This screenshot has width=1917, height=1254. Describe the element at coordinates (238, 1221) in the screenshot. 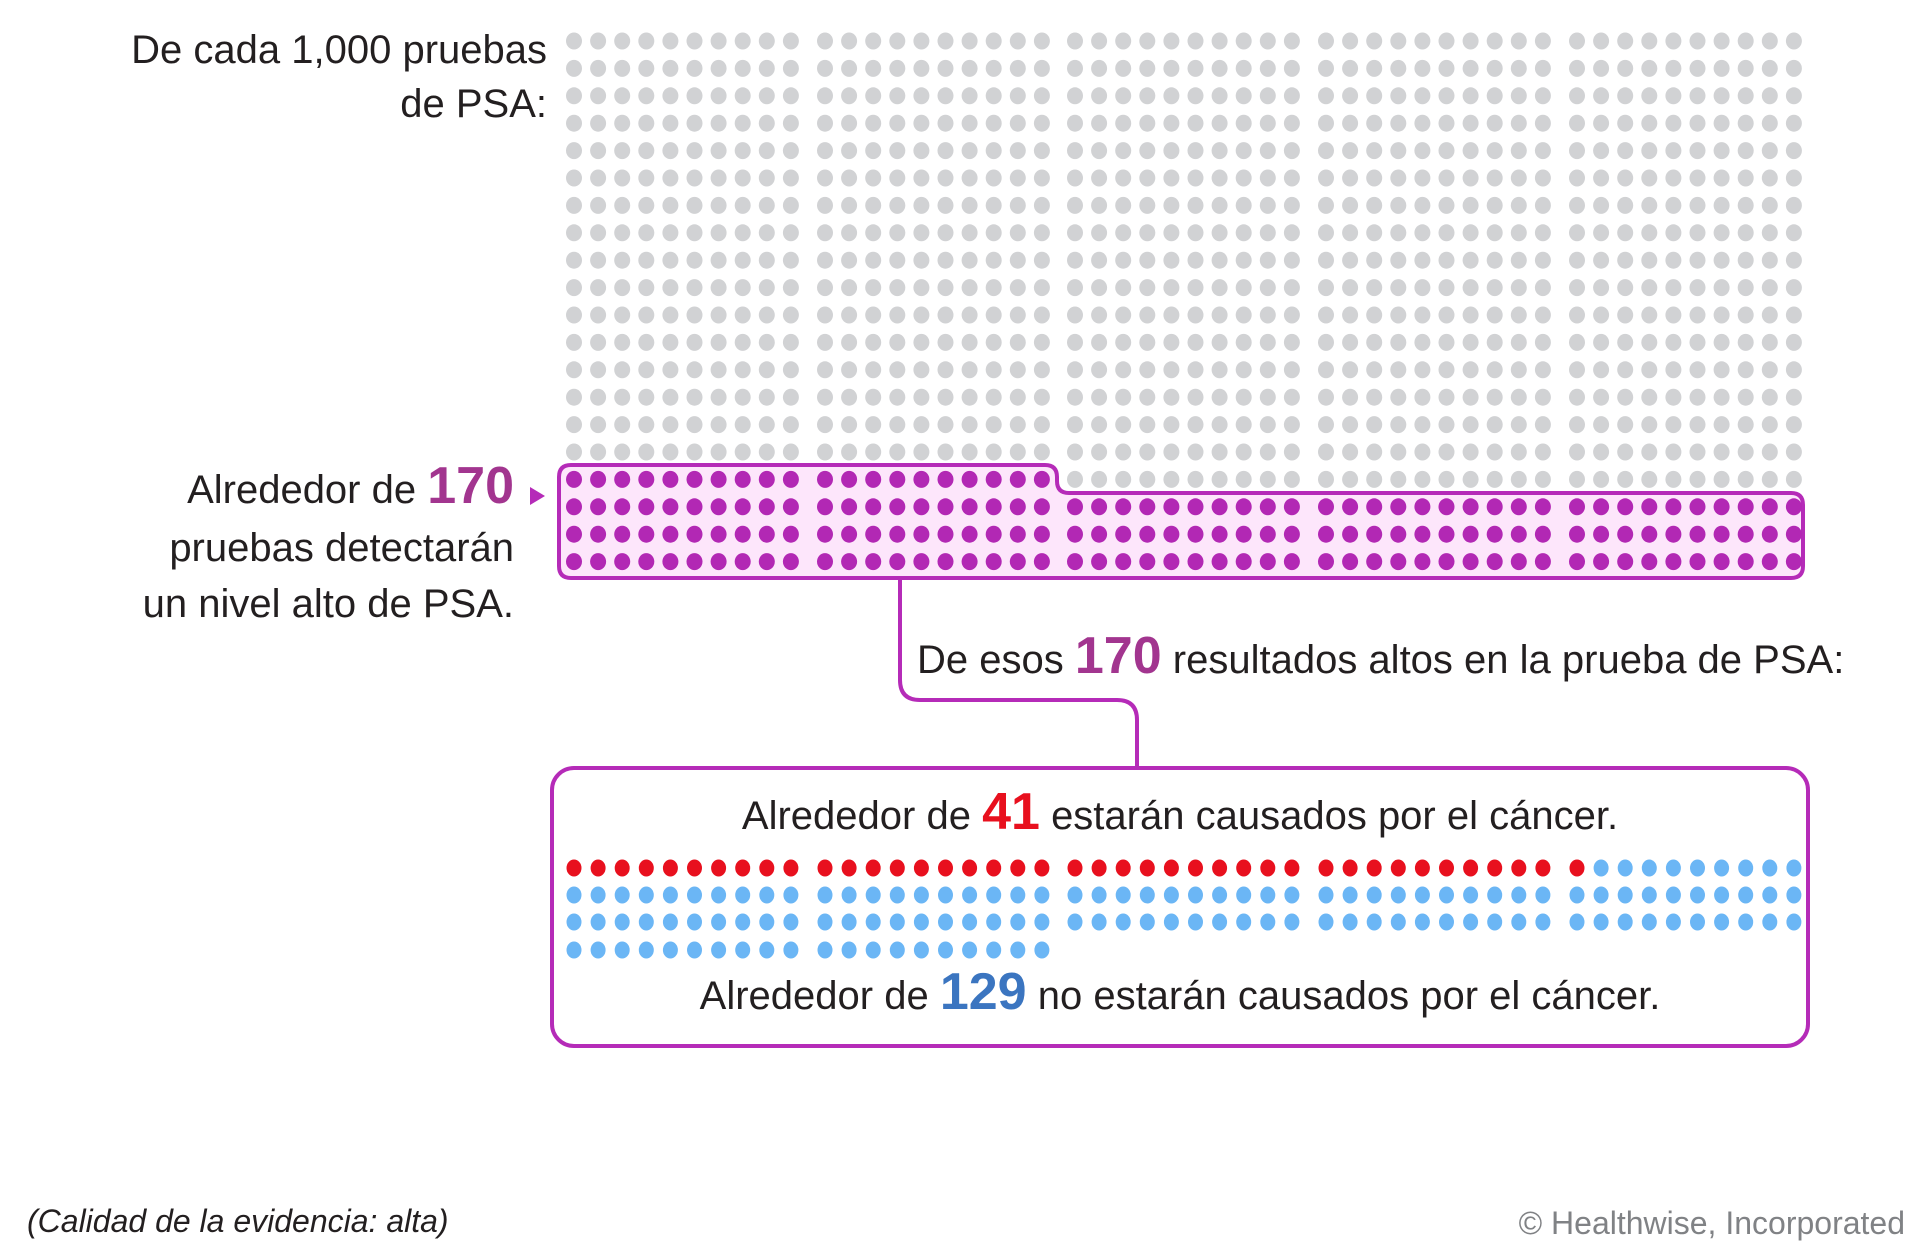

I see `evidence-note: (Calidad de la evidencia: alta)` at that location.